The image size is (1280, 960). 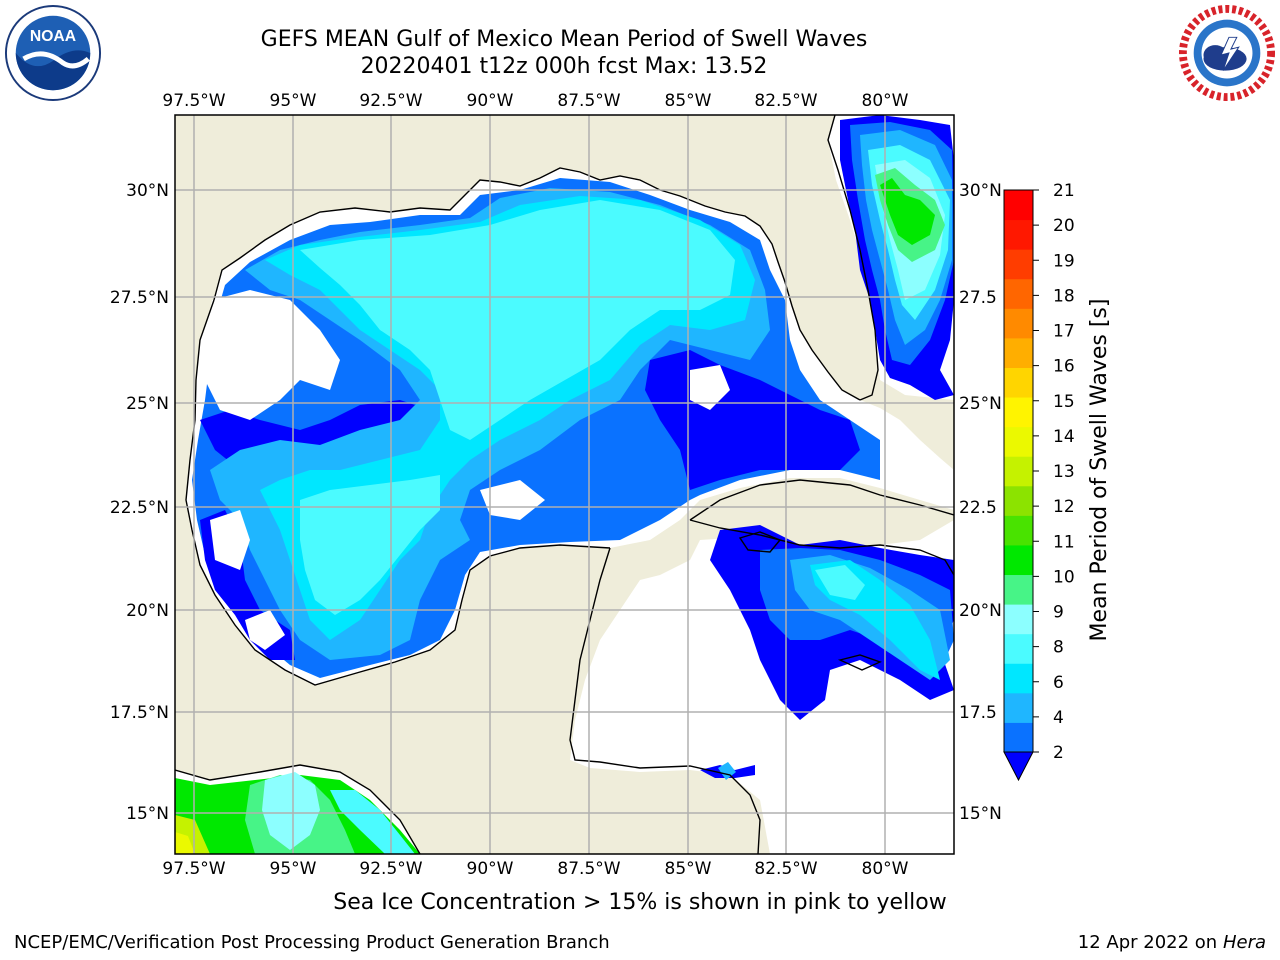 What do you see at coordinates (1058, 753) in the screenshot?
I see `colorbar-tick-label: 2` at bounding box center [1058, 753].